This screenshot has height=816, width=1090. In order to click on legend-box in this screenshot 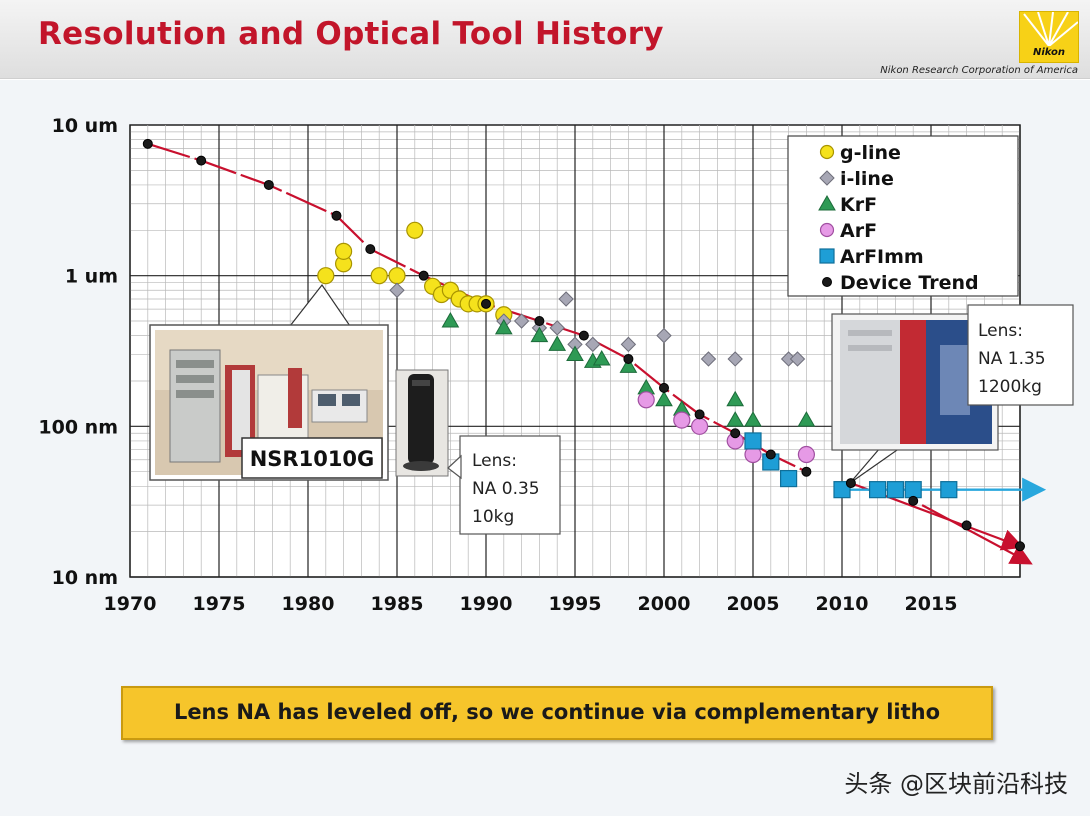, I will do `click(903, 216)`.